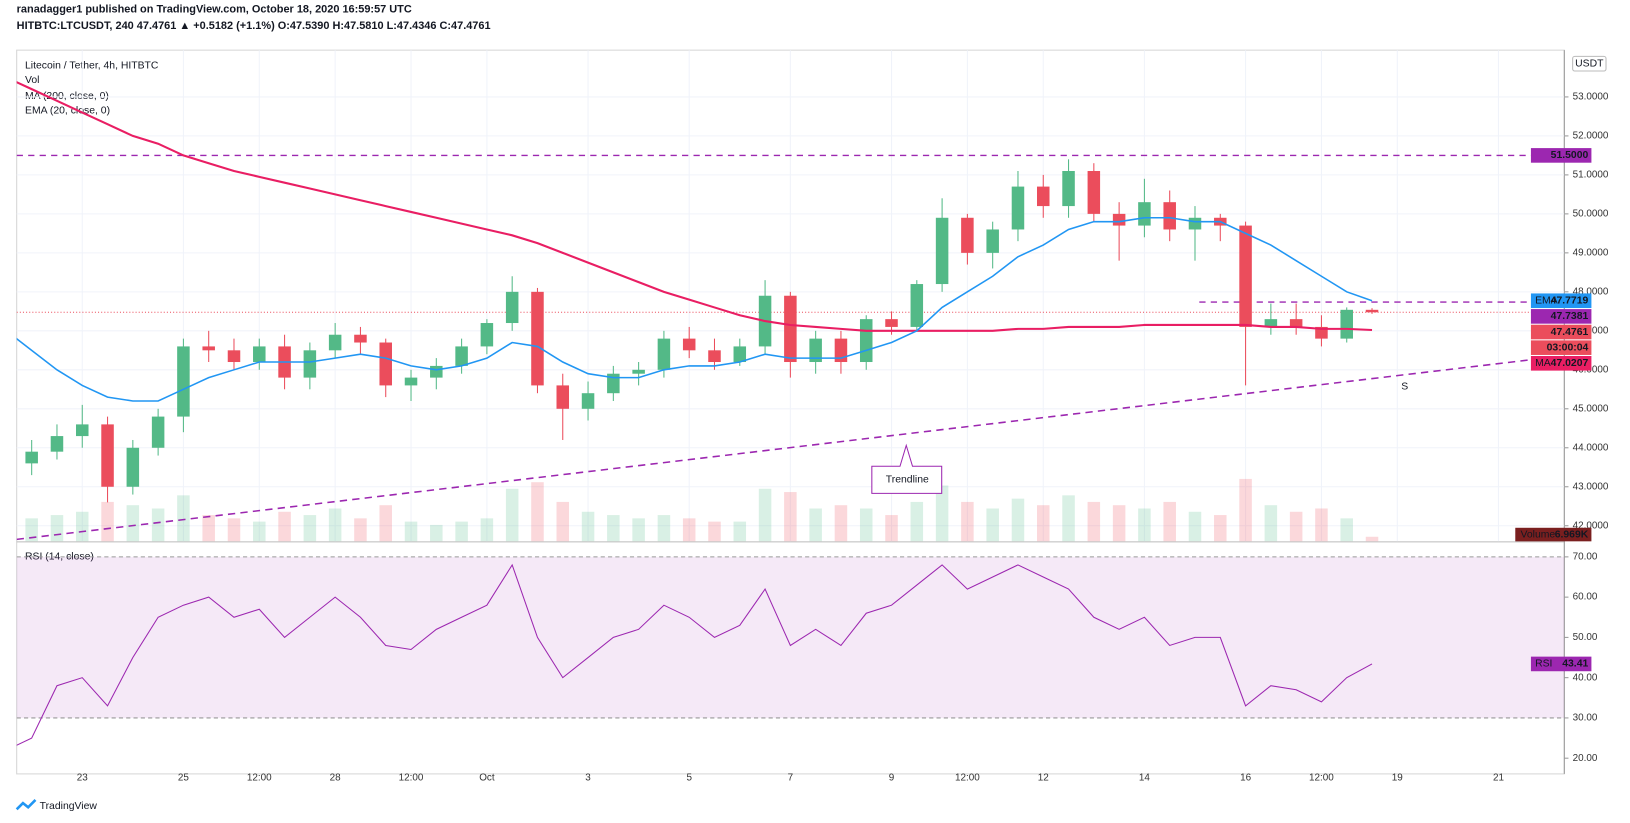 This screenshot has height=823, width=1630. Describe the element at coordinates (83, 778) in the screenshot. I see `x-tick-label: 23` at that location.